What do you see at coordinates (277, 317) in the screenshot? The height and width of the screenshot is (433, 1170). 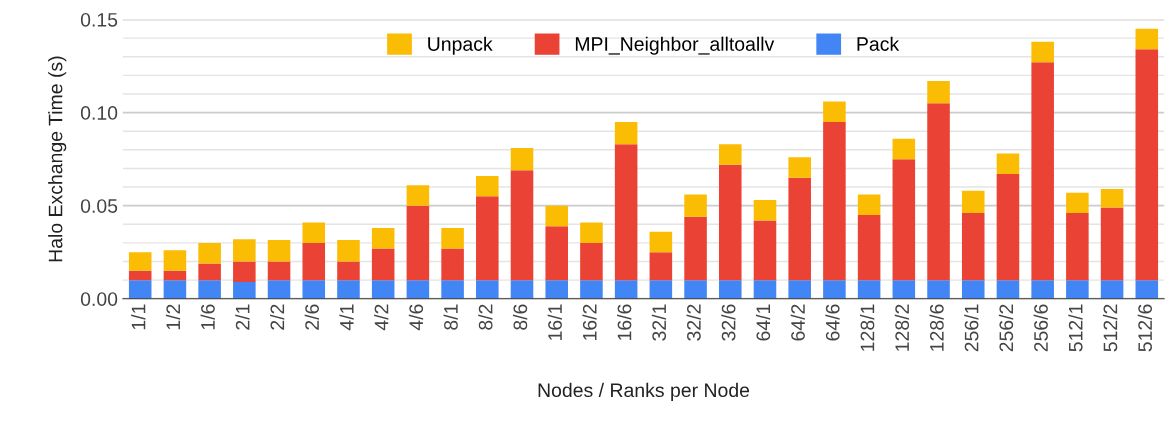 I see `x-tick-label: 2/2` at bounding box center [277, 317].